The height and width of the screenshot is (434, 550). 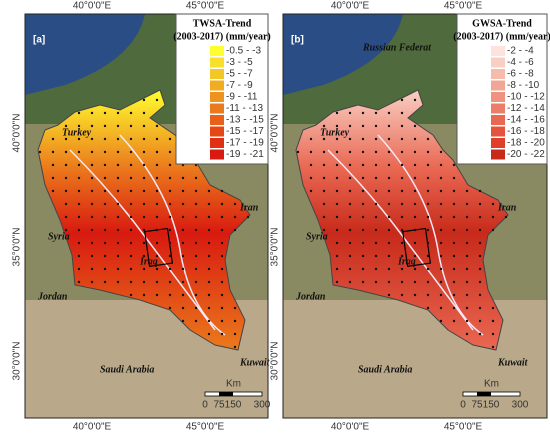 I want to click on scale-bar, so click(x=491, y=394).